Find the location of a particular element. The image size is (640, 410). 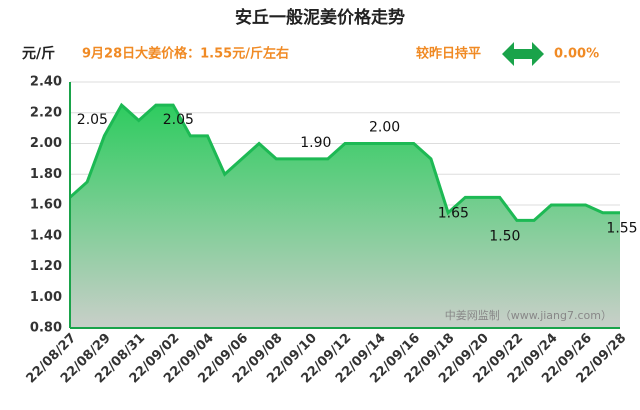

y-tick-label: 2.20 is located at coordinates (46, 112).